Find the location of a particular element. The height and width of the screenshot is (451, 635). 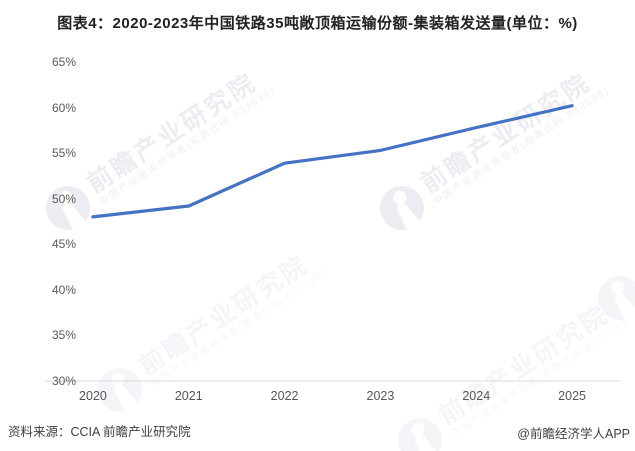

y-axis-tick-label: 30% is located at coordinates (63, 381).